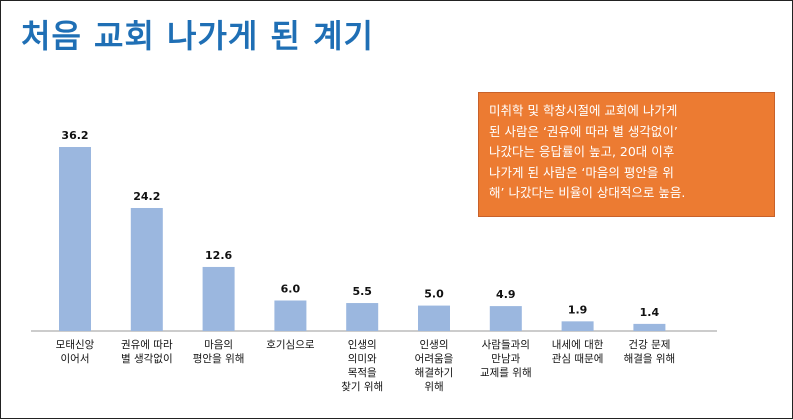  What do you see at coordinates (290, 345) in the screenshot?
I see `category-label: 호기심으로` at bounding box center [290, 345].